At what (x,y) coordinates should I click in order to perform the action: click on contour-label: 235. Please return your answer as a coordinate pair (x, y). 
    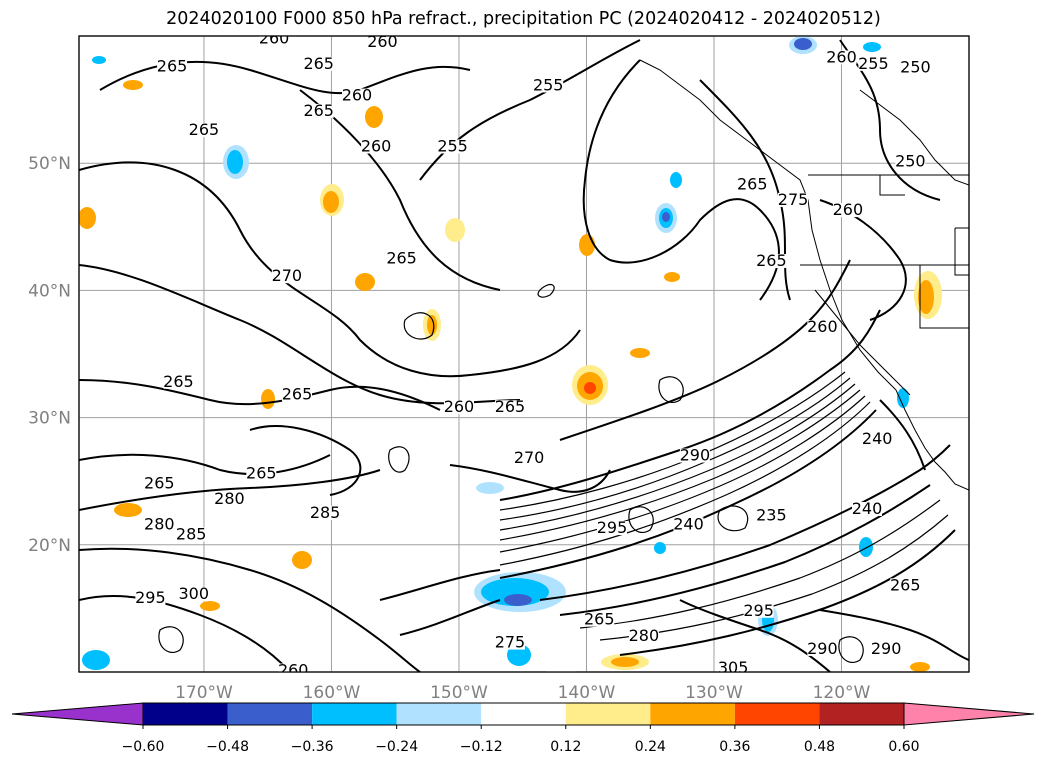
    Looking at the image, I should click on (771, 514).